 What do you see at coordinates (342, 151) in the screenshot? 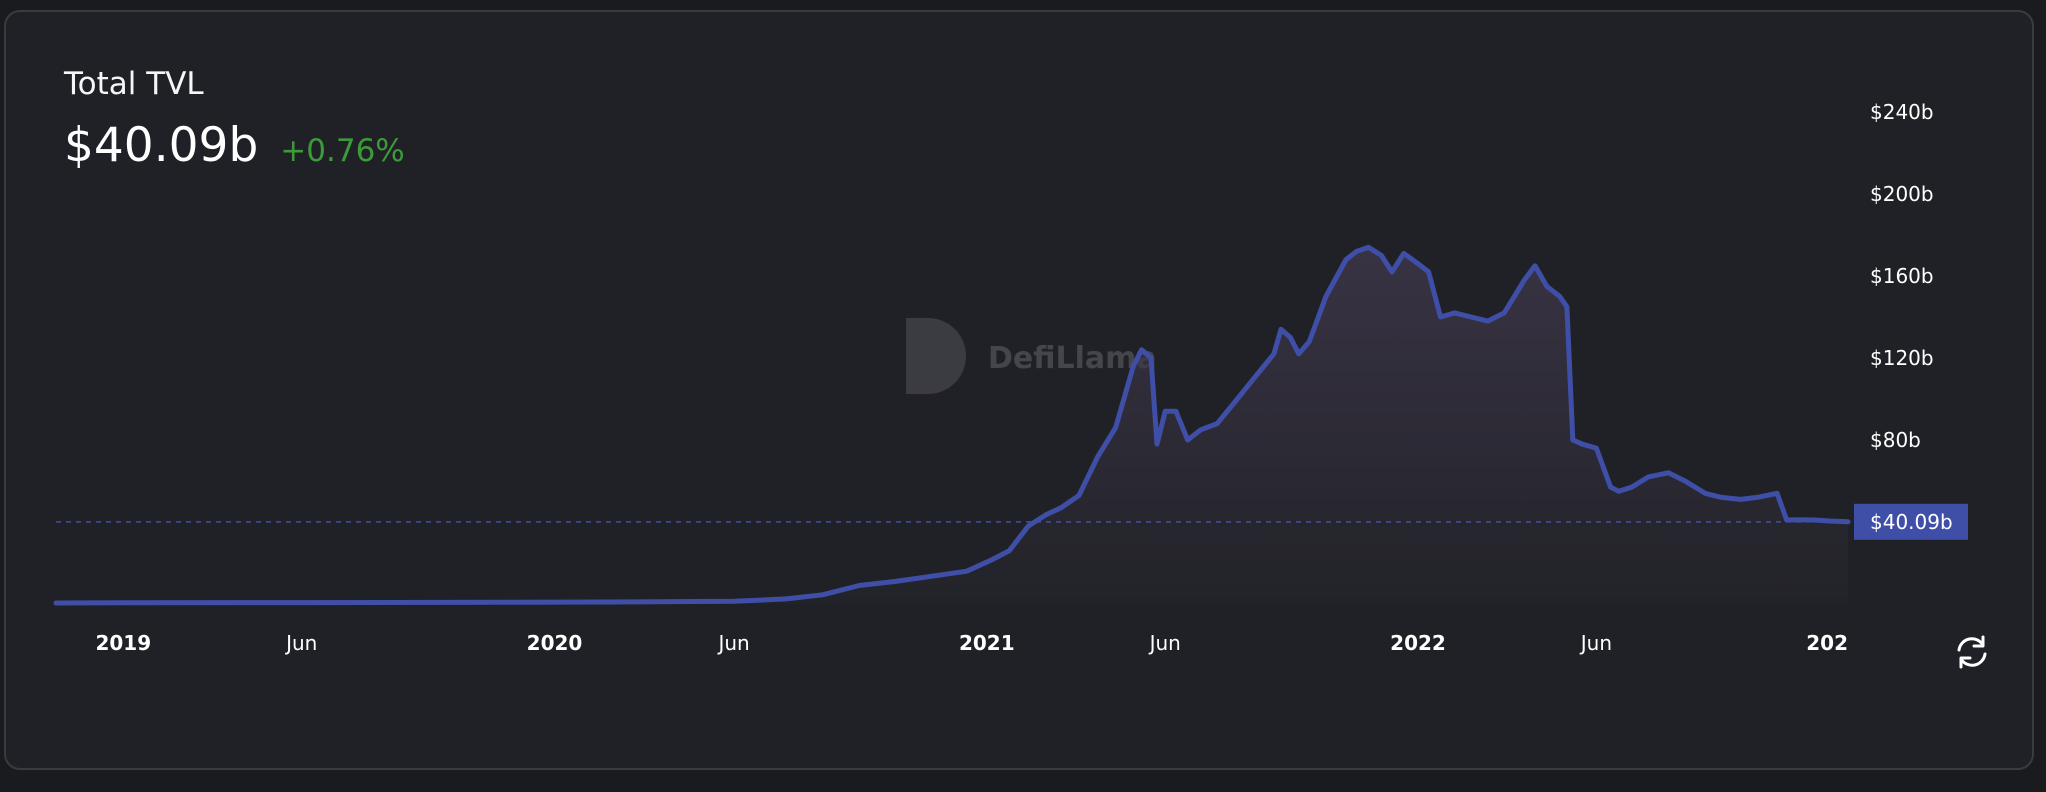
I see `tvl-change-badge: +0.76%` at bounding box center [342, 151].